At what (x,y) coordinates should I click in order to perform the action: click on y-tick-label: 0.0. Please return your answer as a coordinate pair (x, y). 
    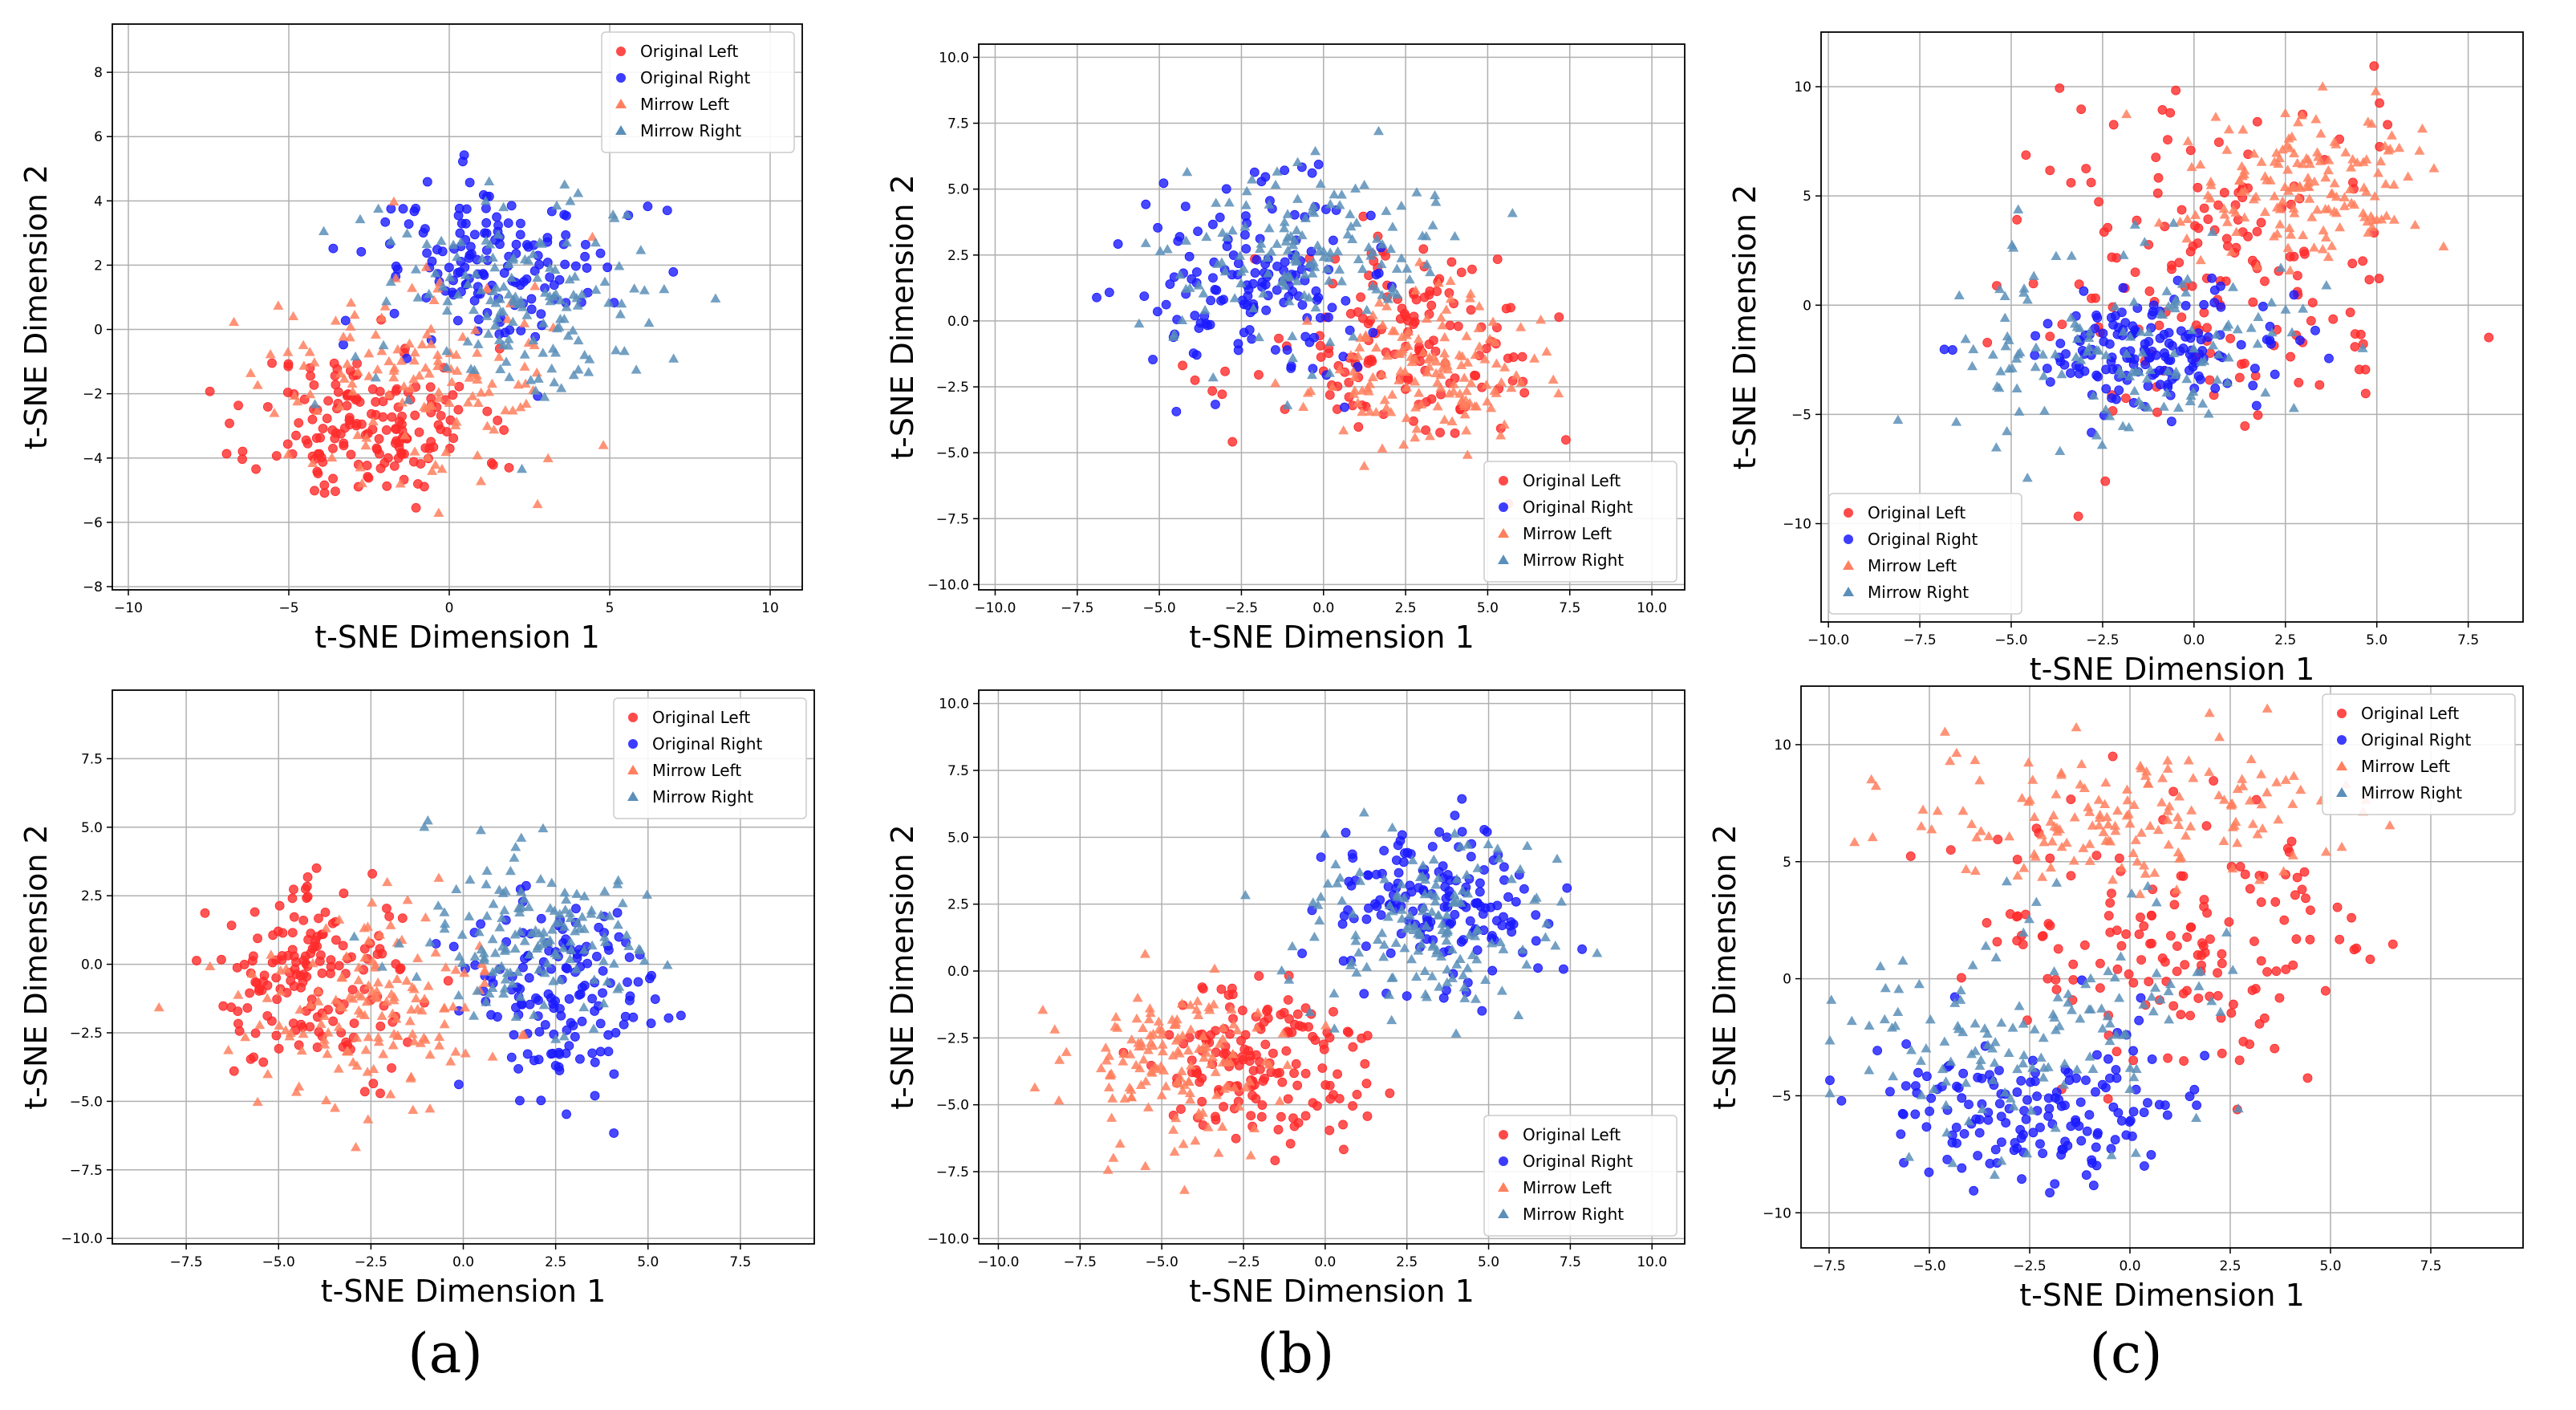
    Looking at the image, I should click on (958, 972).